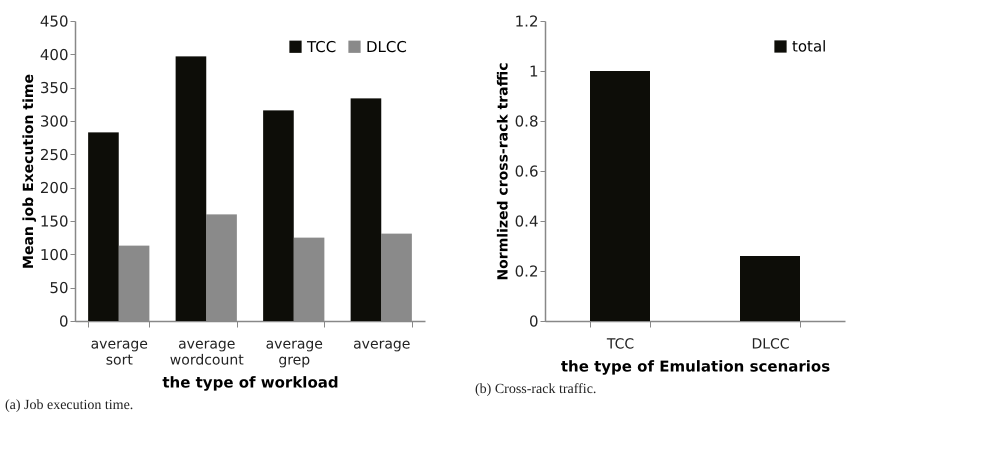 The width and height of the screenshot is (996, 452). I want to click on x-axis-title: the type of Emulation scenarios, so click(695, 367).